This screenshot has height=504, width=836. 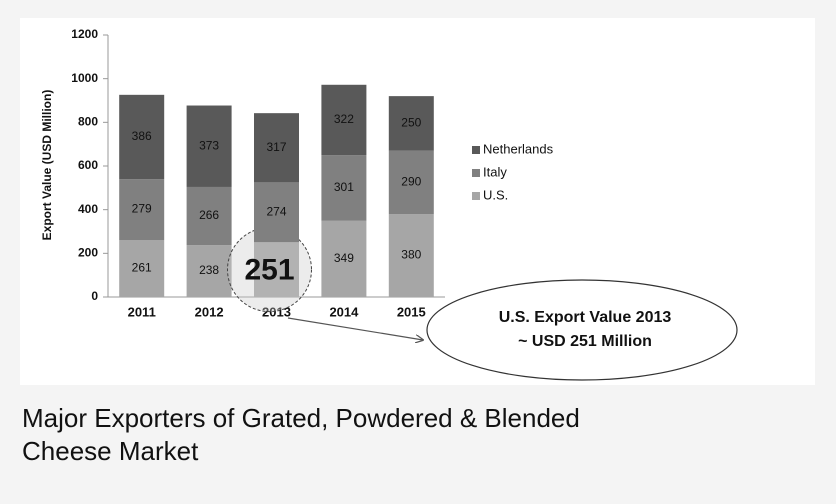 I want to click on data-label: 380, so click(x=411, y=255).